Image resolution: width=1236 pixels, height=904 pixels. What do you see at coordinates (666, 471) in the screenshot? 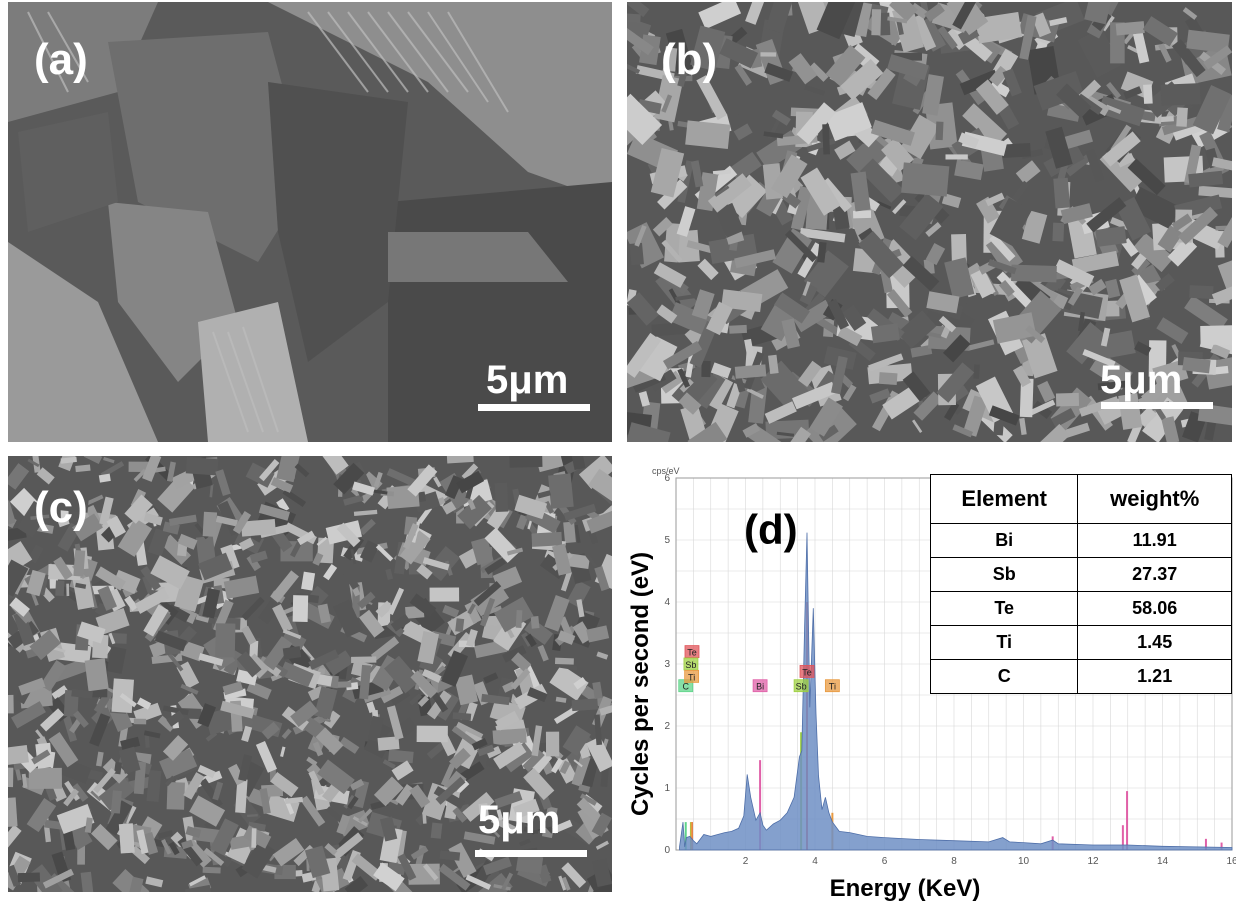
I see `y-unit-label: cps/eV` at bounding box center [666, 471].